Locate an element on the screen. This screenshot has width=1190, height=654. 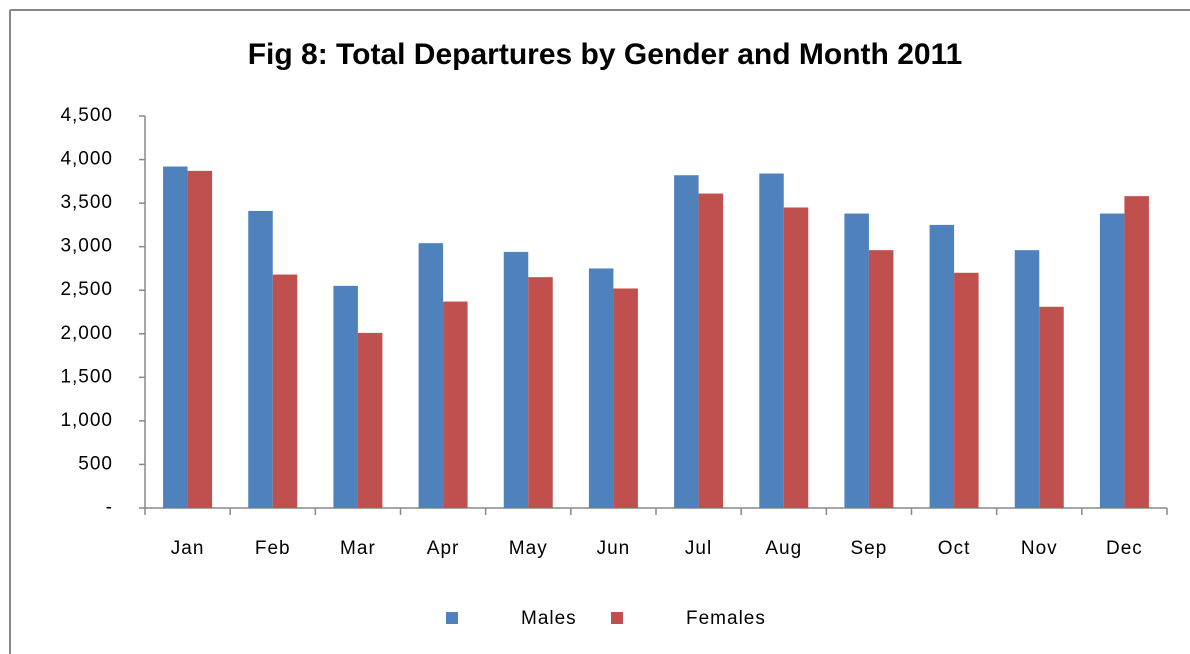
legend-label: Females is located at coordinates (726, 618).